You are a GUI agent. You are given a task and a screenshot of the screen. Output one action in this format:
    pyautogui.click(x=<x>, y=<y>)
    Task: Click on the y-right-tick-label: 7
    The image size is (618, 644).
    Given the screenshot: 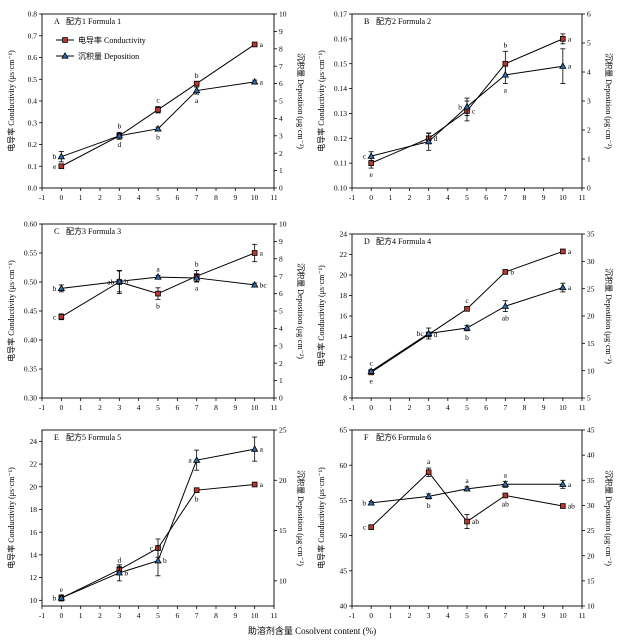 What is the action you would take?
    pyautogui.click(x=281, y=66)
    